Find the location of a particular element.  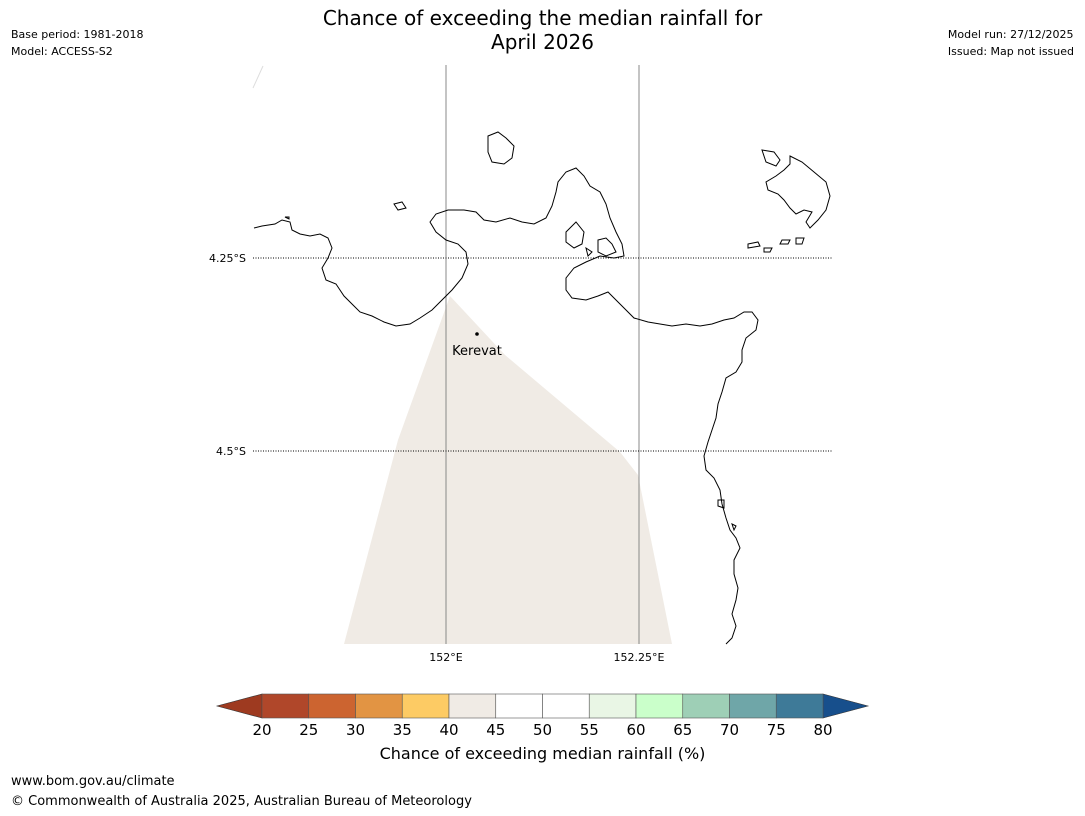

colorbar-tick-label: 80 is located at coordinates (822, 730).